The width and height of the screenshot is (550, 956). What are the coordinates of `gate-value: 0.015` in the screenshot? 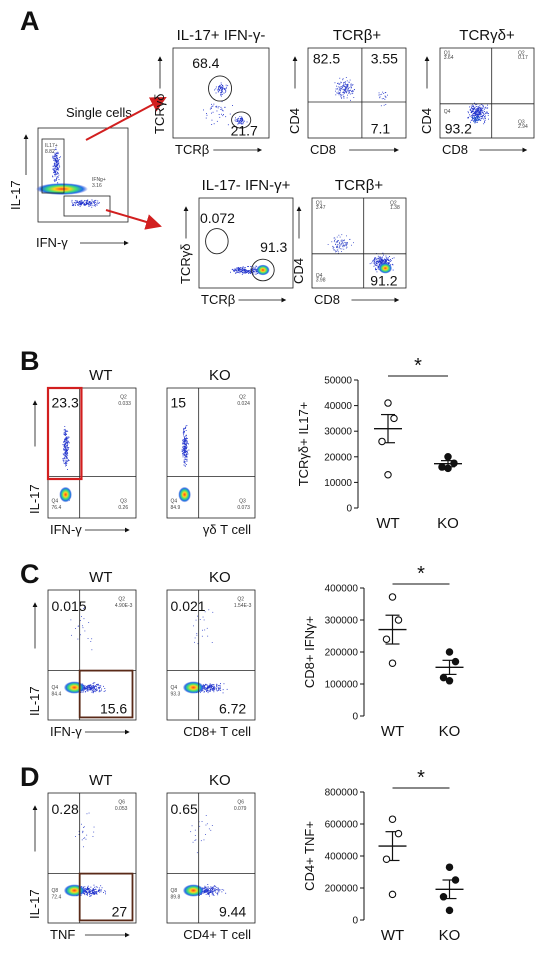 It's located at (69, 606).